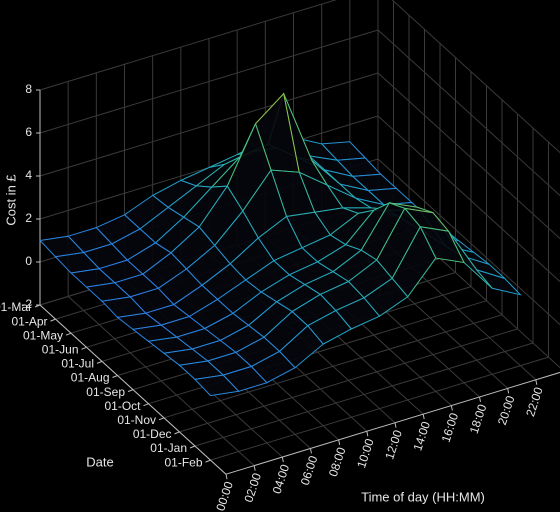 The width and height of the screenshot is (560, 512). Describe the element at coordinates (309, 470) in the screenshot. I see `x-tick-label: 06:00` at that location.